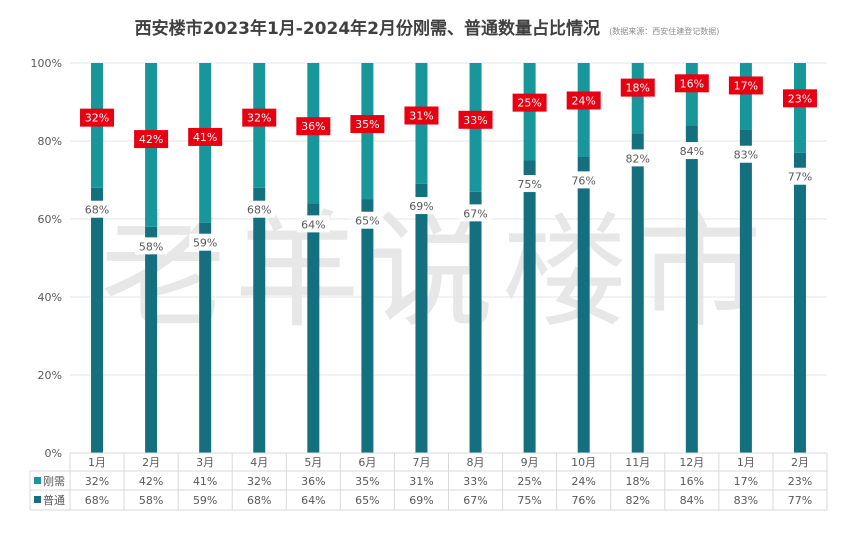 This screenshot has width=854, height=547. Describe the element at coordinates (367, 481) in the screenshot. I see `table-cell-rigid: 35%` at that location.